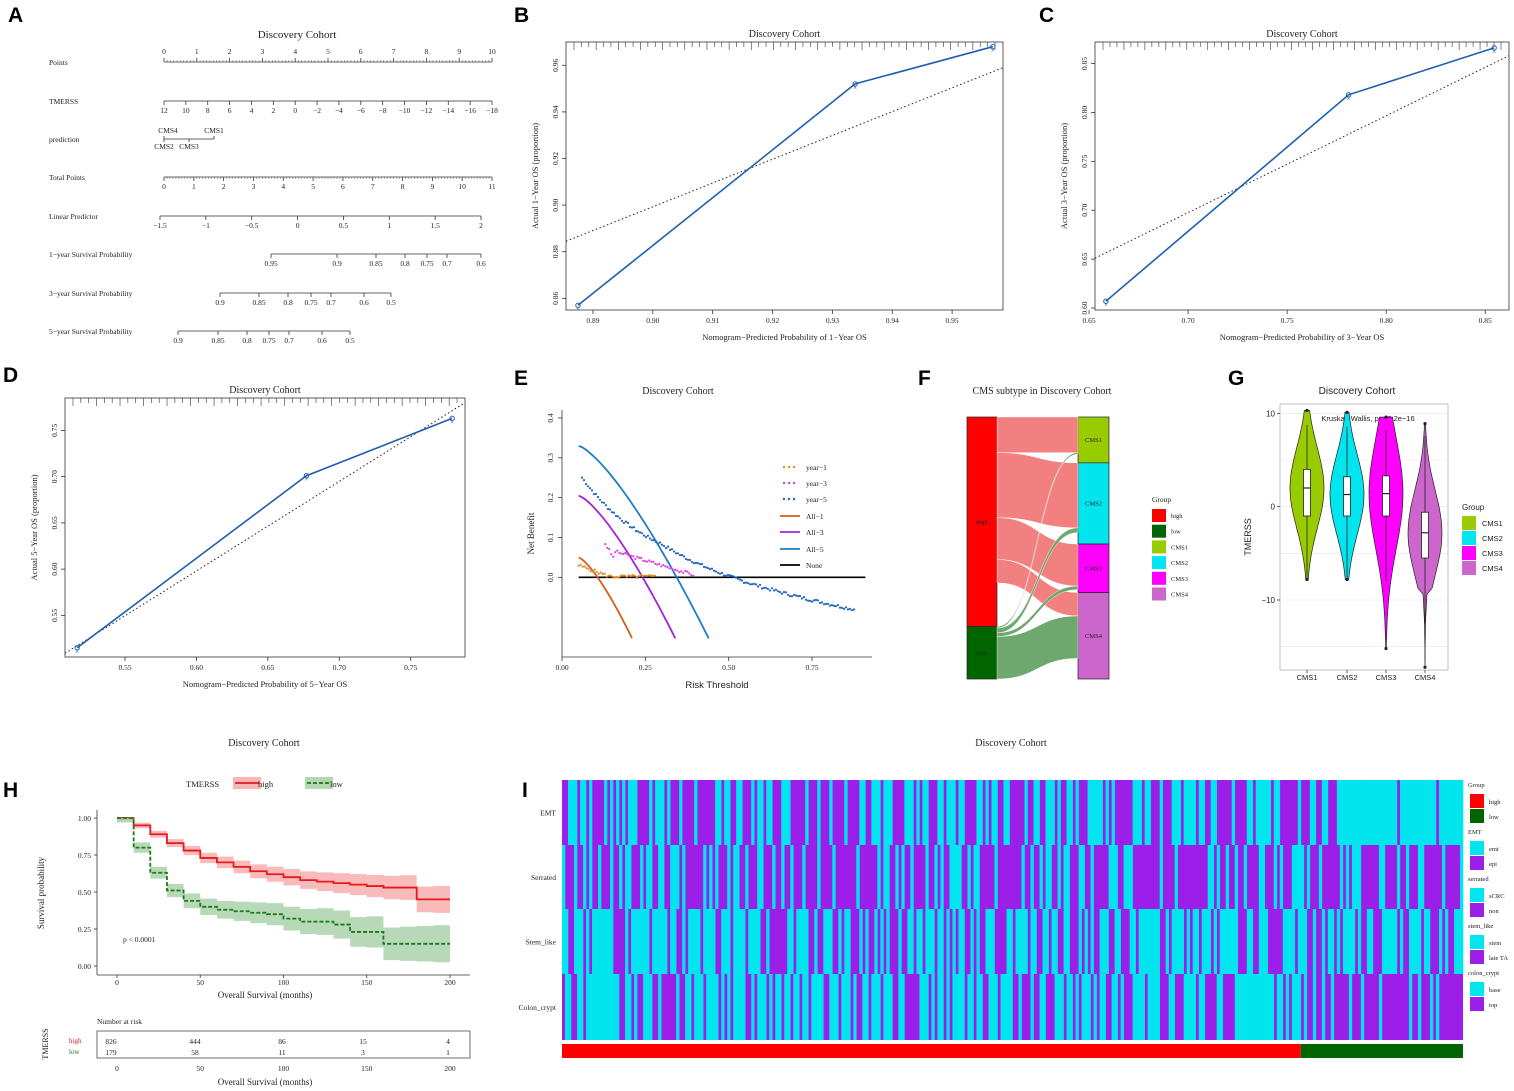 This screenshot has height=1091, width=1514. What do you see at coordinates (317, 110) in the screenshot?
I see `tick-label: −2` at bounding box center [317, 110].